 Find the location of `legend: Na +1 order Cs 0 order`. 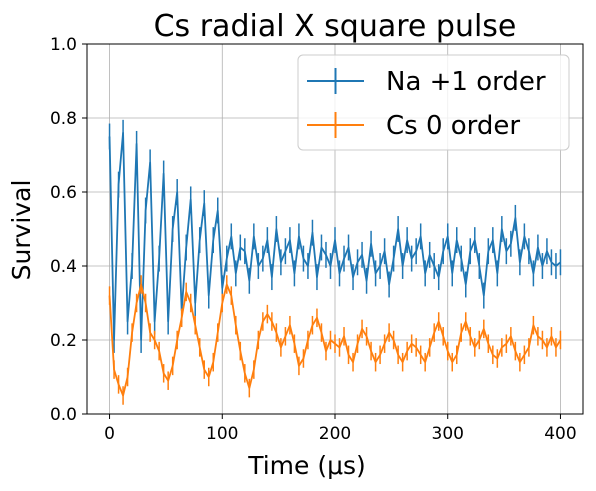

legend: Na +1 order Cs 0 order is located at coordinates (433, 102).